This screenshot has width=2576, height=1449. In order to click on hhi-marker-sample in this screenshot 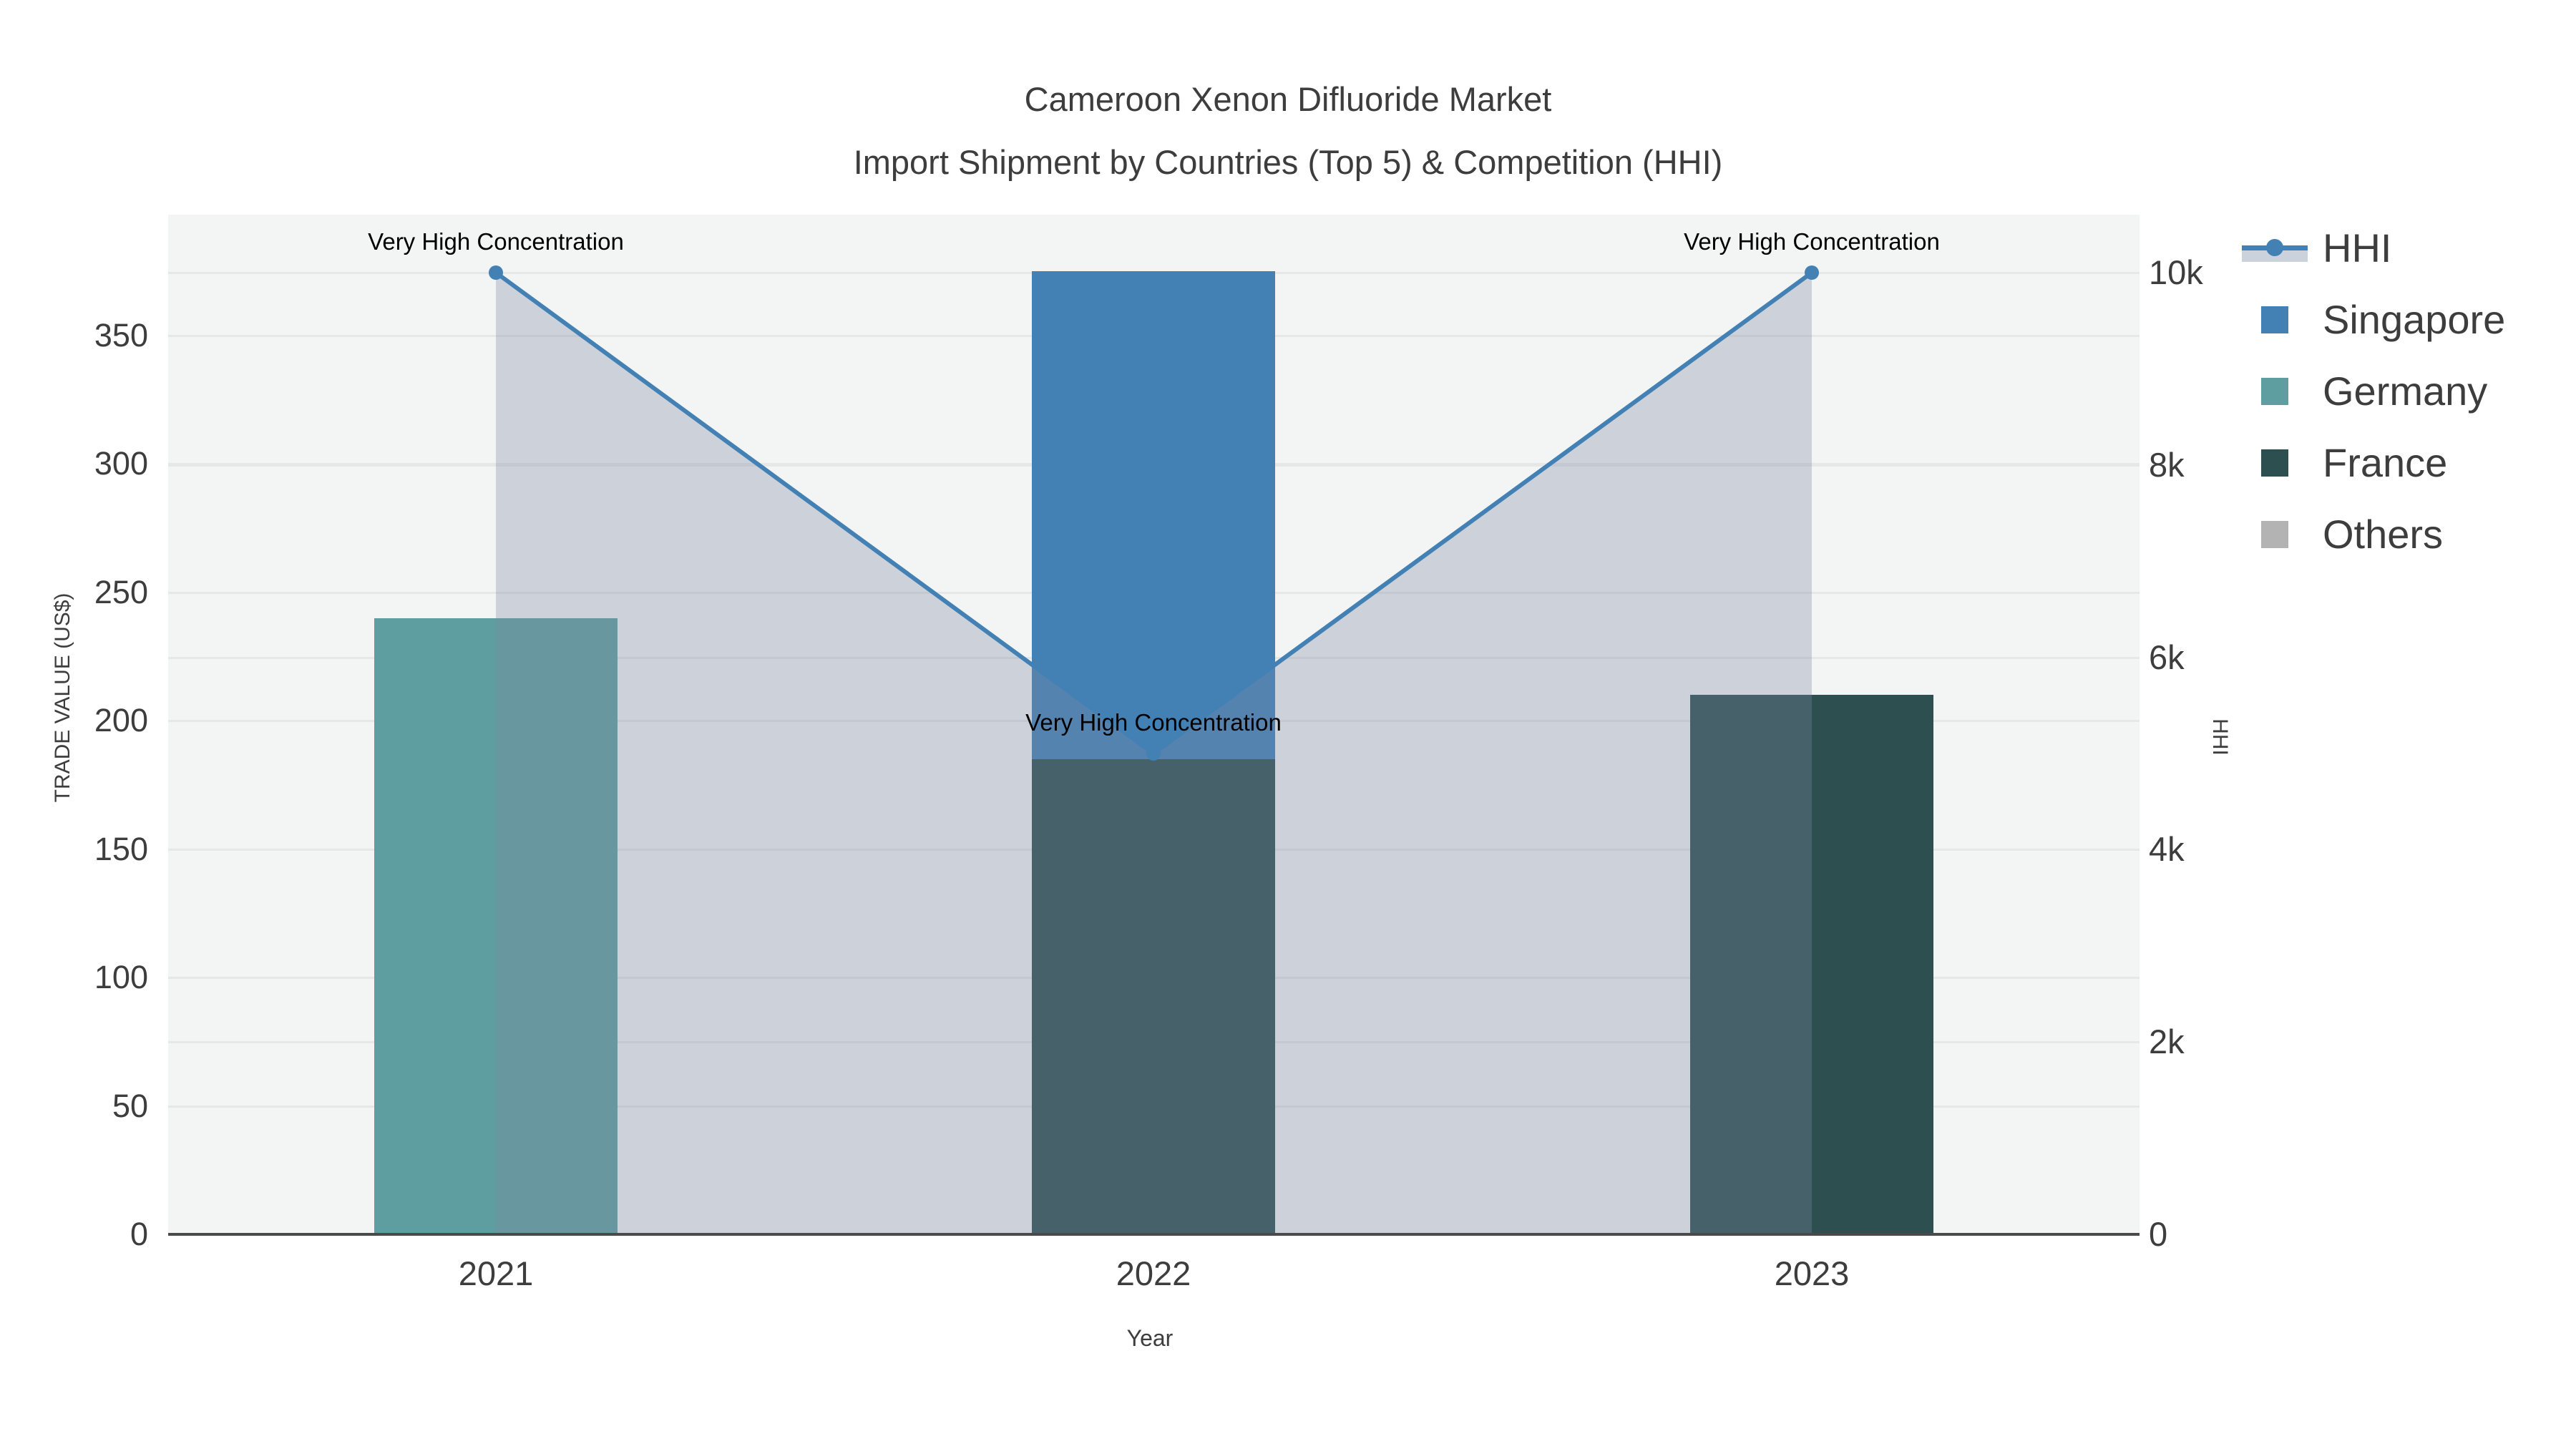, I will do `click(2274, 247)`.